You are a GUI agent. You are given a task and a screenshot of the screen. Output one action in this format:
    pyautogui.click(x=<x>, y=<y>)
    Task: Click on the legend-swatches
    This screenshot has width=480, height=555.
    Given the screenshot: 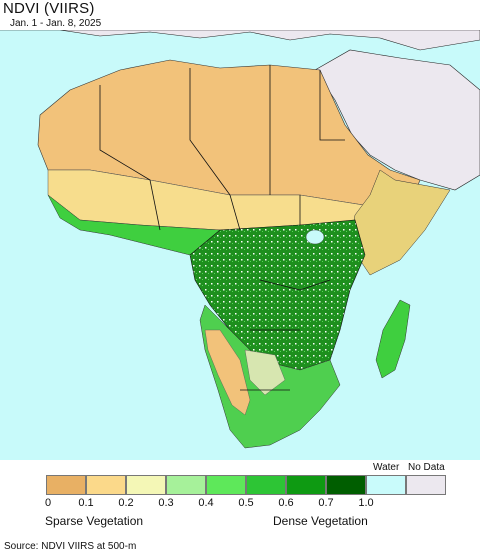 What is the action you would take?
    pyautogui.click(x=246, y=485)
    